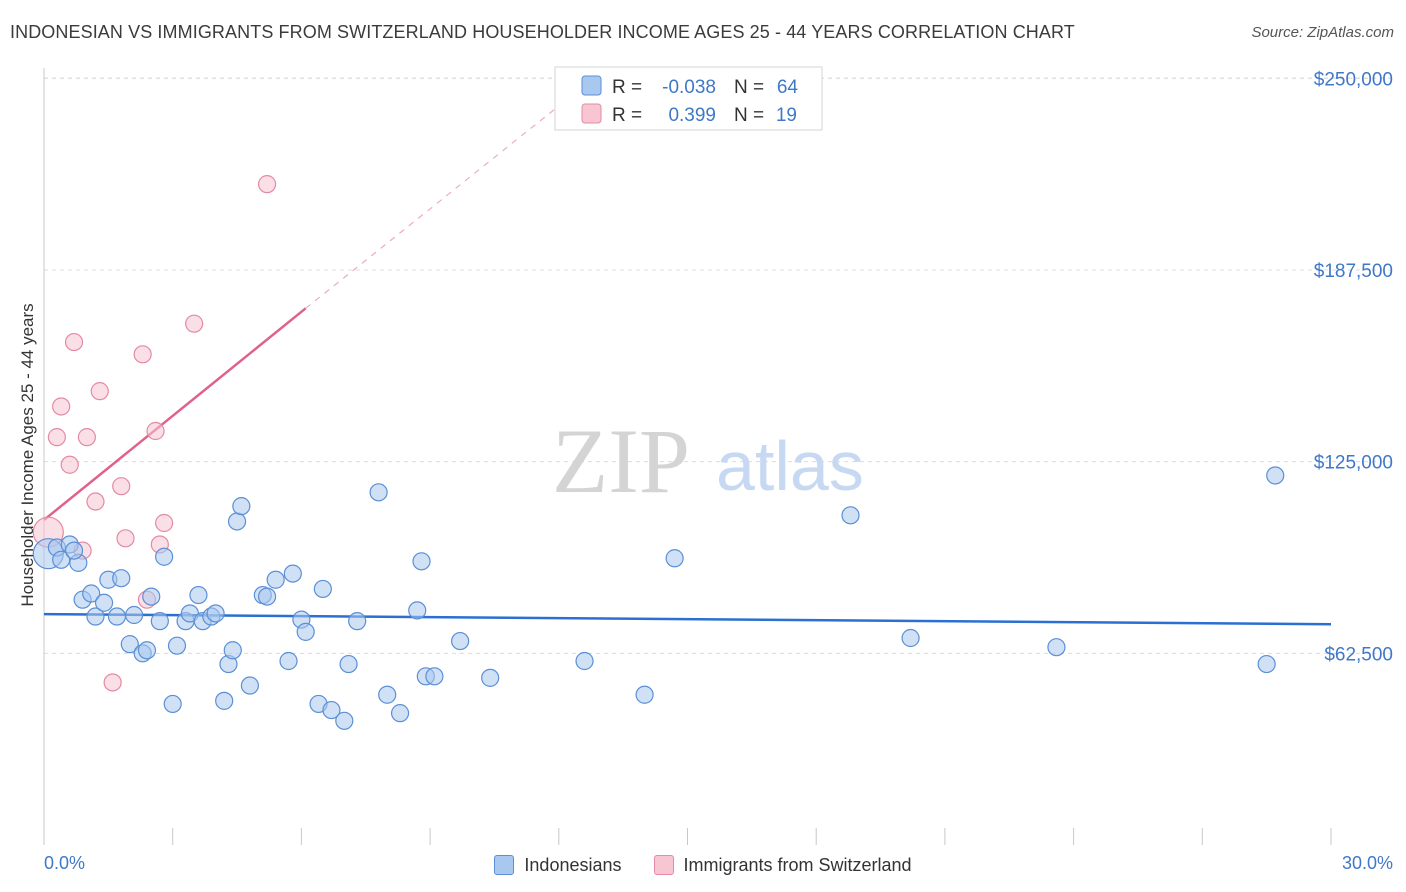 This screenshot has height=892, width=1406. Describe the element at coordinates (1353, 463) in the screenshot. I see `y-tick-label: $125,000` at that location.